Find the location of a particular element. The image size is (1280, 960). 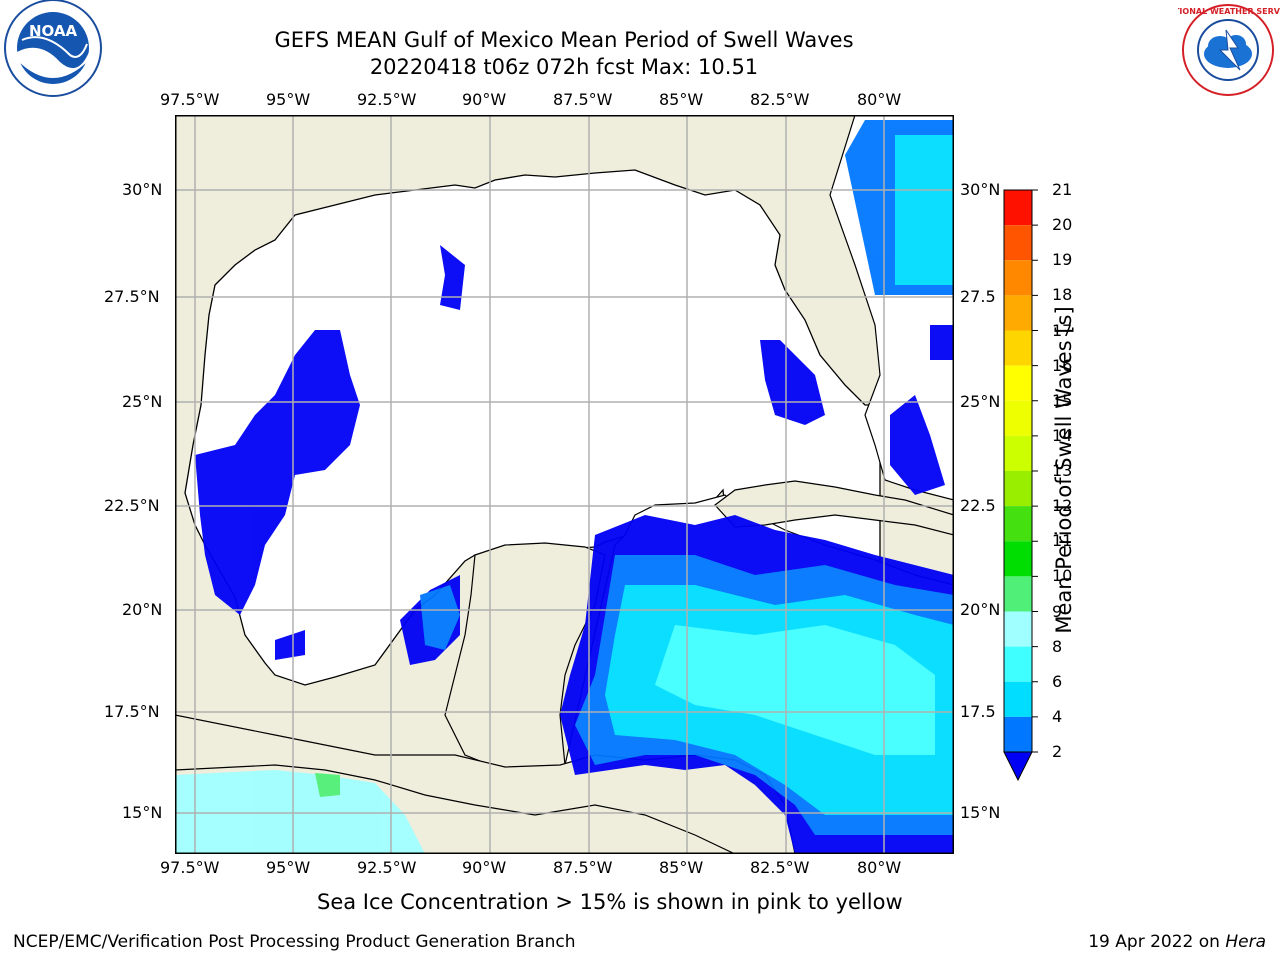

lat-label-left: 27.5°N is located at coordinates (132, 296).